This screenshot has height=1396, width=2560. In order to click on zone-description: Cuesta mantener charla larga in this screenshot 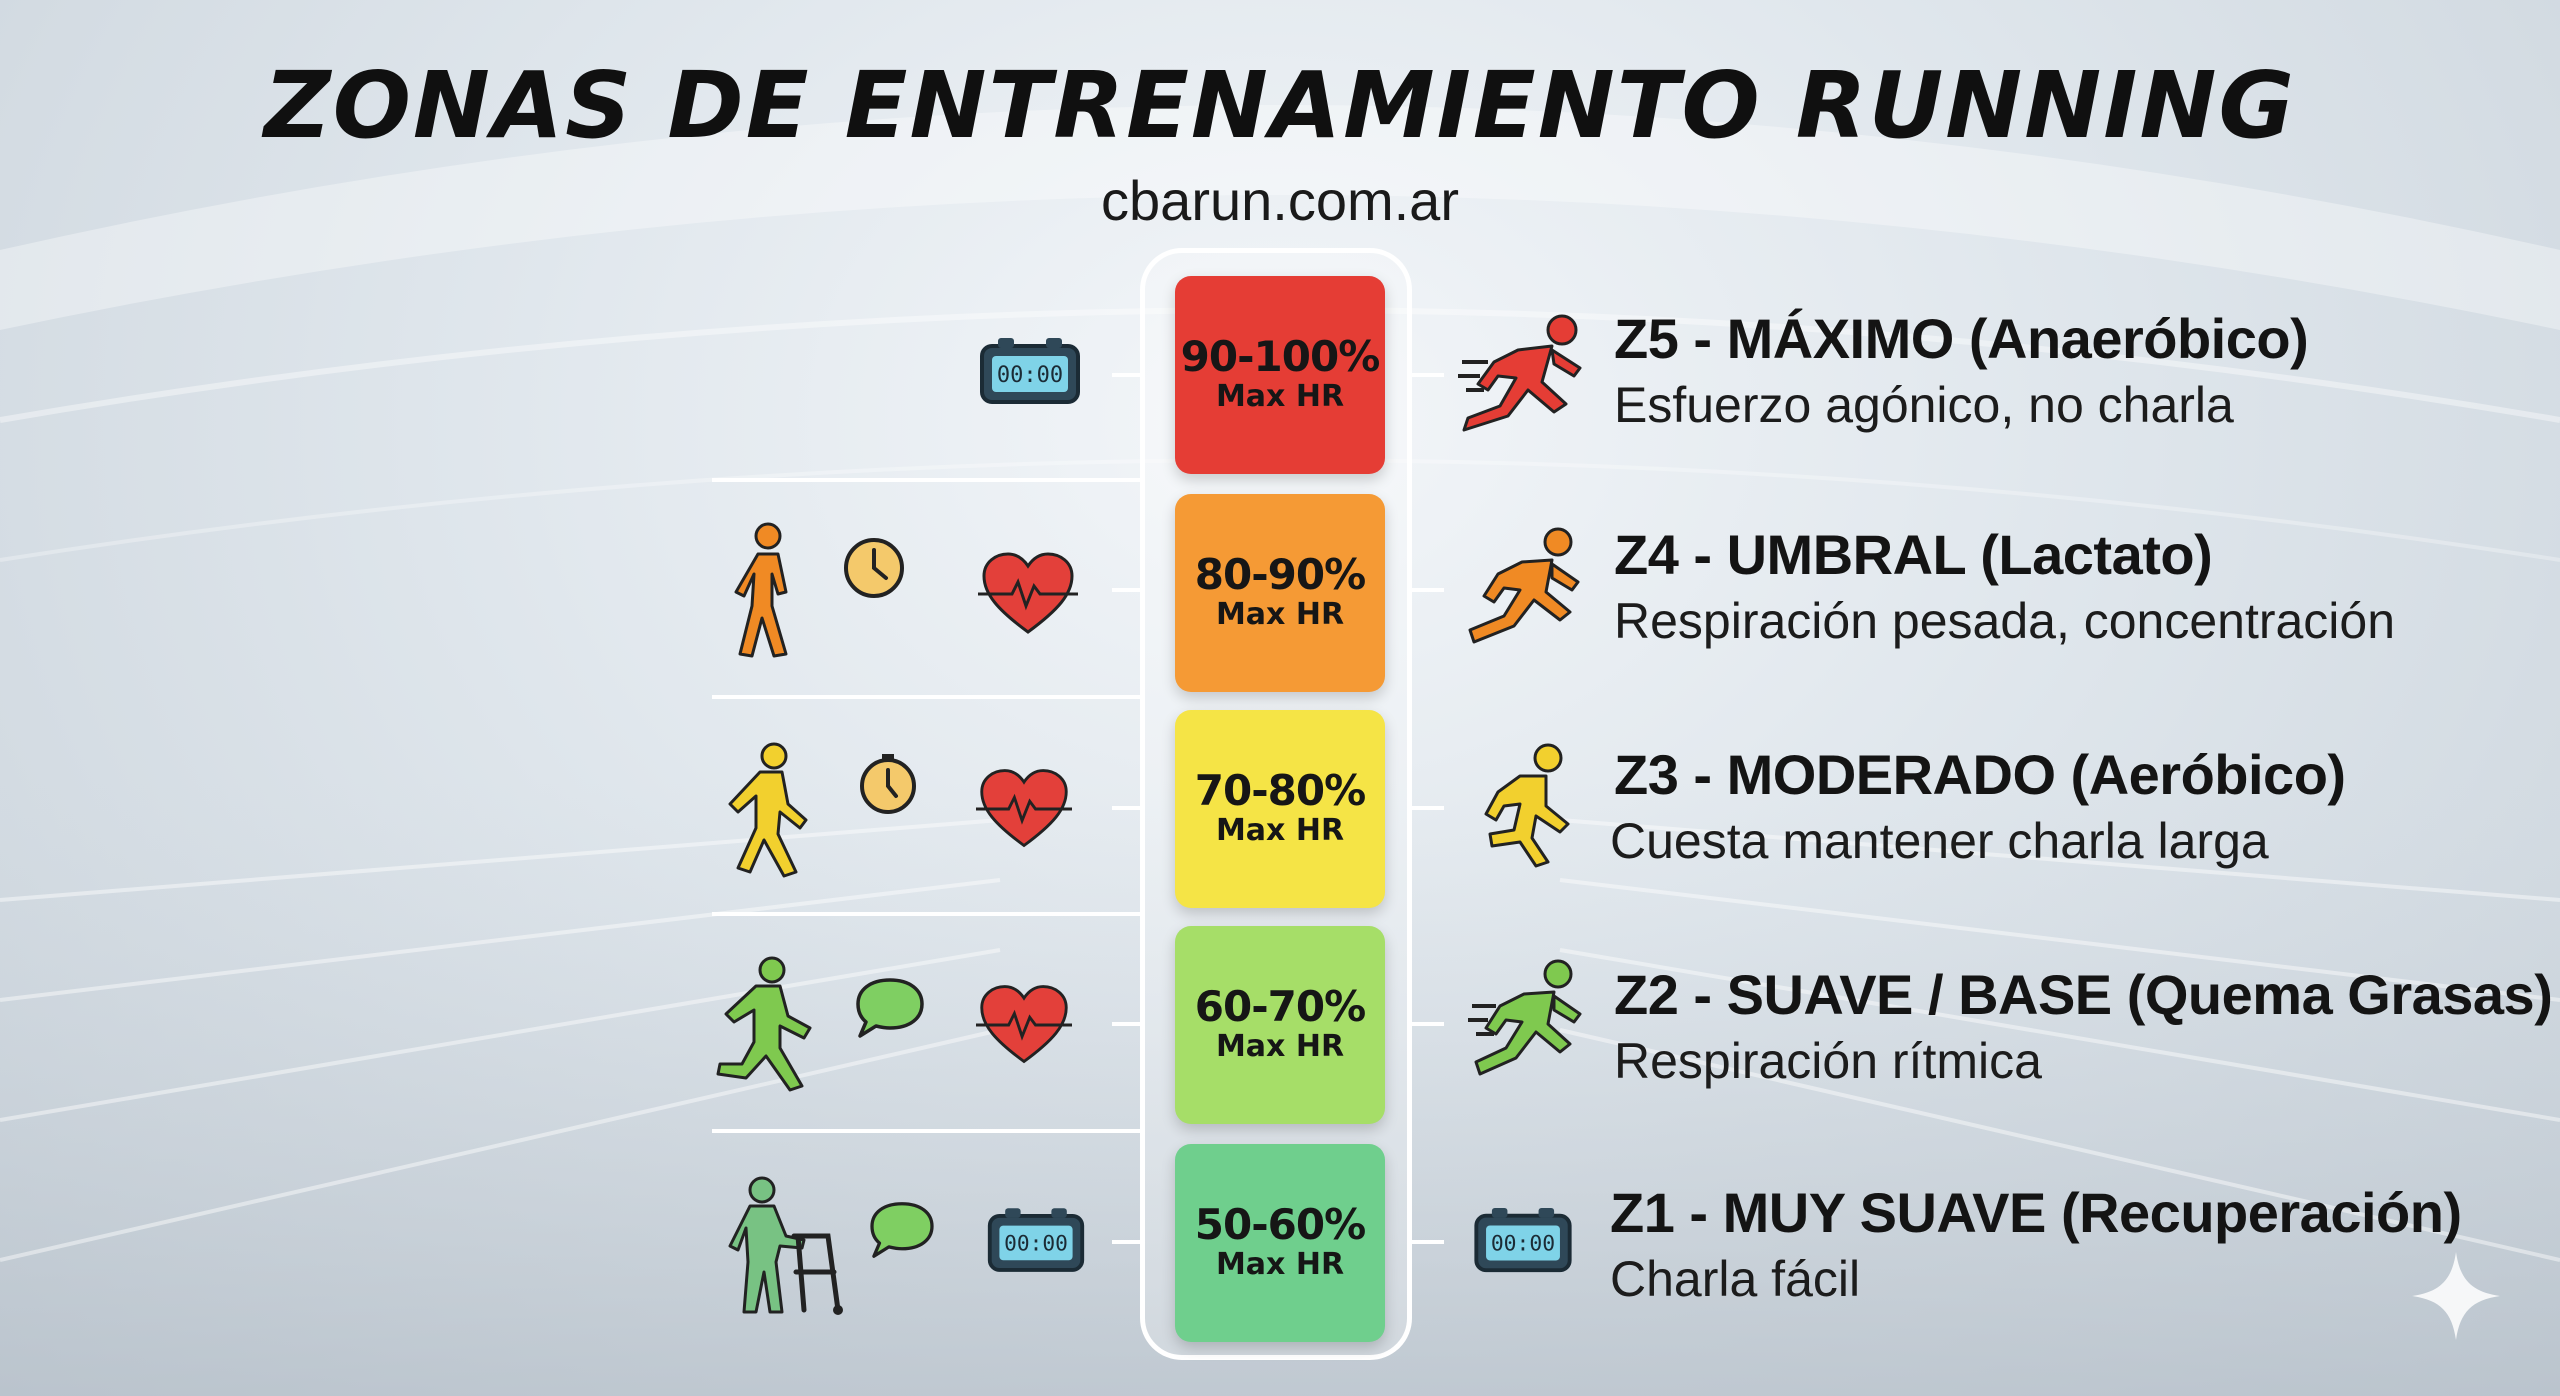, I will do `click(1939, 841)`.